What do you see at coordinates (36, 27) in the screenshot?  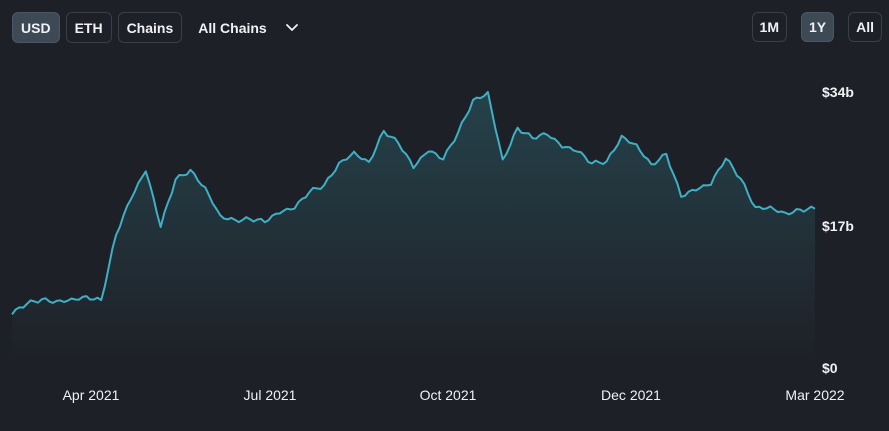 I see `usd-button: USD` at bounding box center [36, 27].